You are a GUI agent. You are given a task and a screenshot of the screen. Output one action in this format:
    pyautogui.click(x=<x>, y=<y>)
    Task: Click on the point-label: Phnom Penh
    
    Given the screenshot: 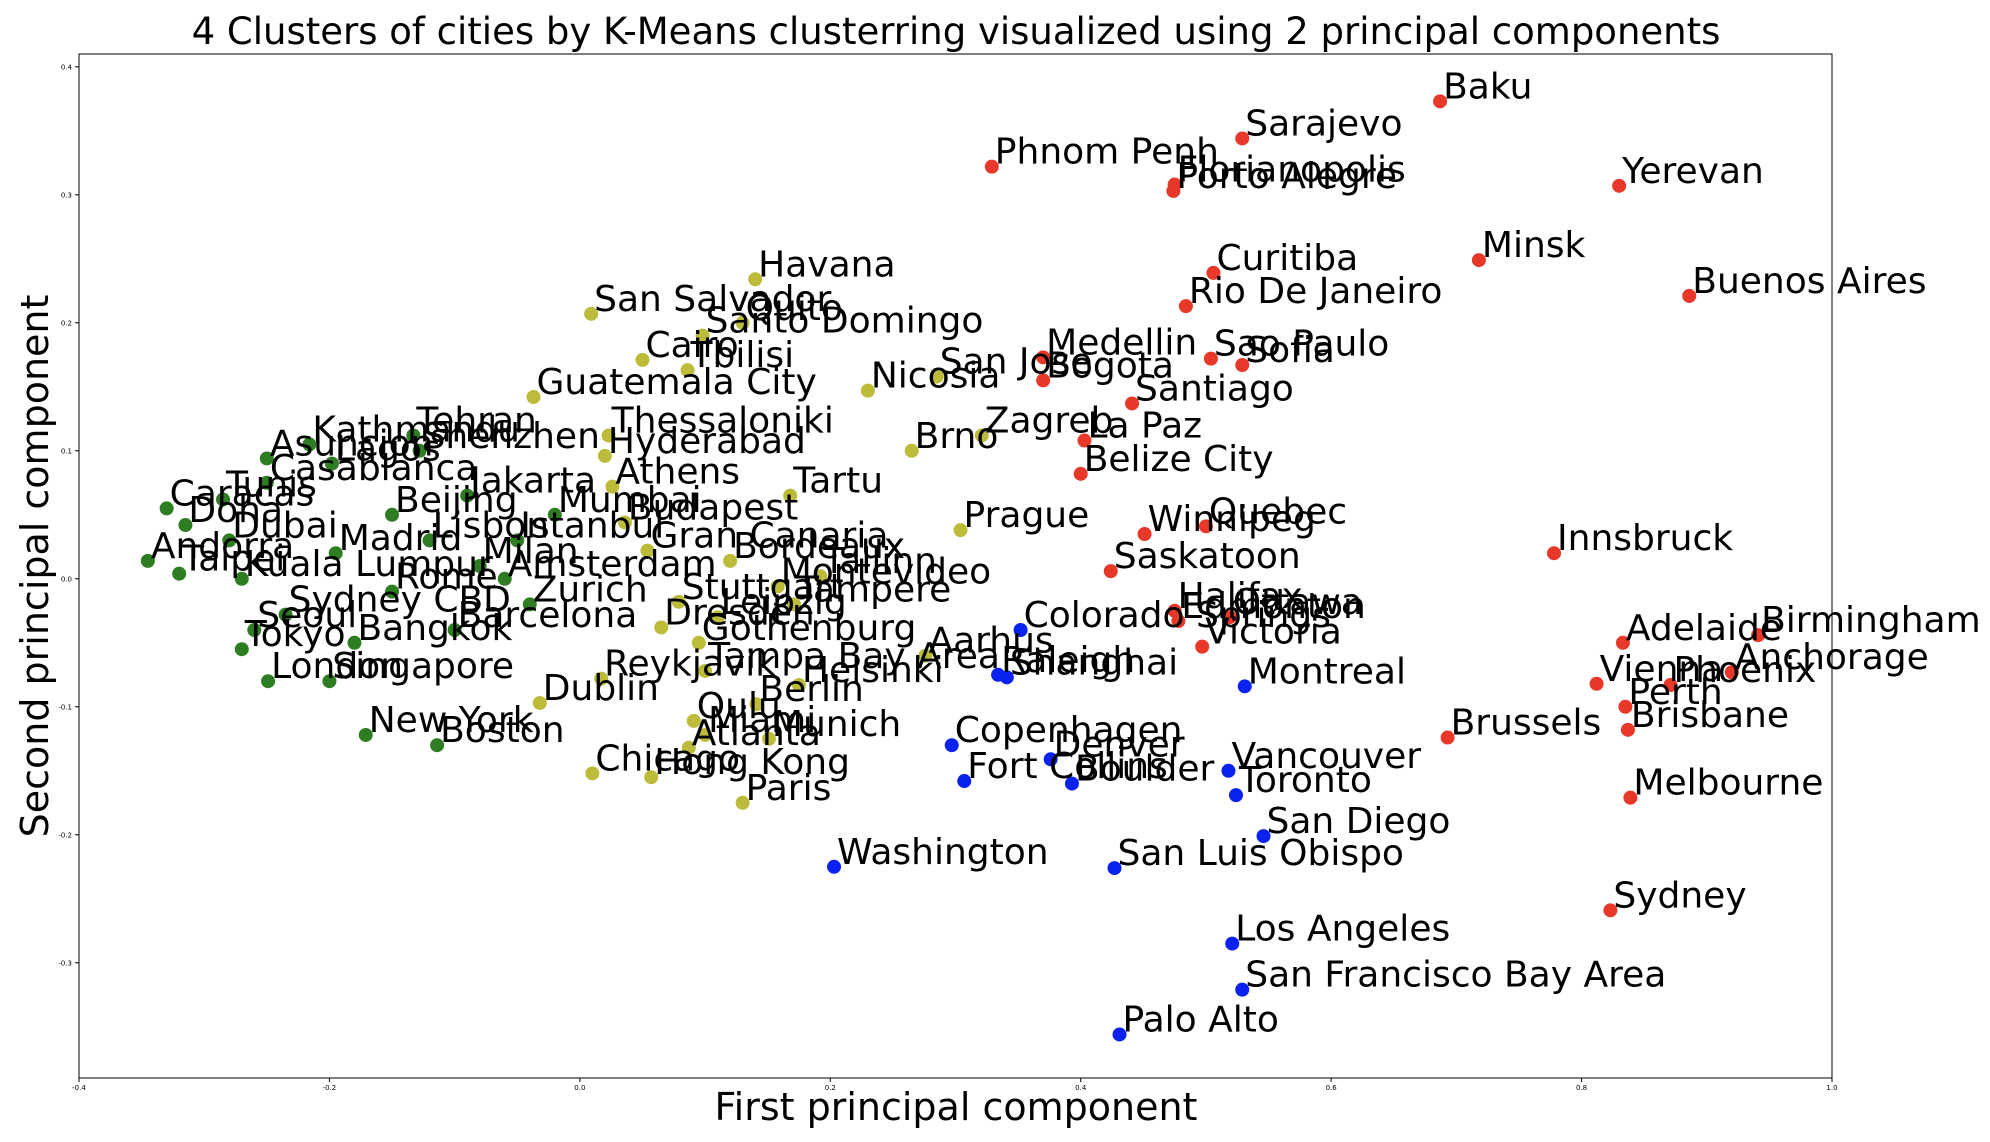 What is the action you would take?
    pyautogui.click(x=1107, y=152)
    